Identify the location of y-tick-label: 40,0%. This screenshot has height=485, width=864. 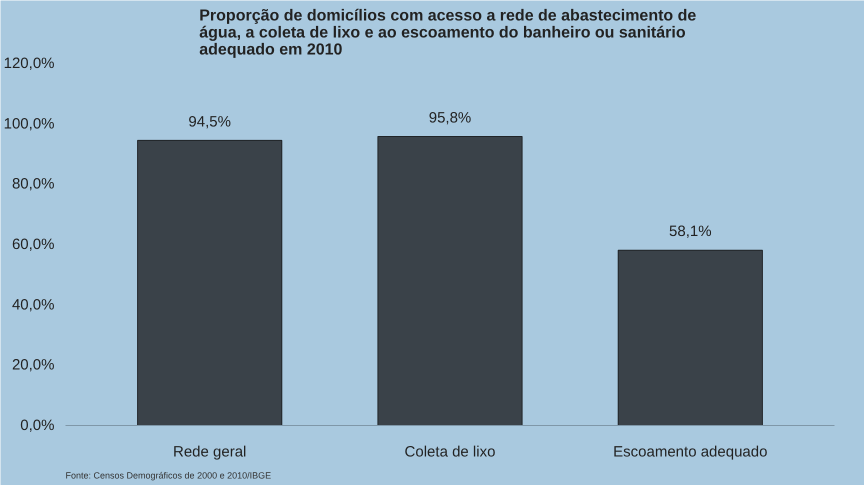
(33, 305).